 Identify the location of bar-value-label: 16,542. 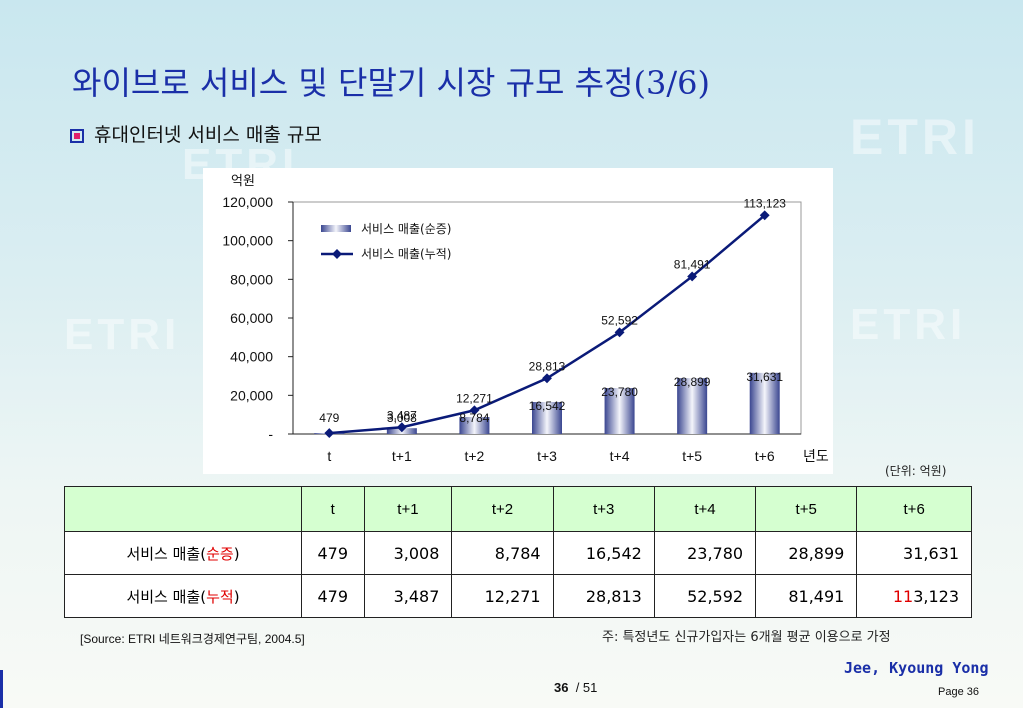
(547, 406).